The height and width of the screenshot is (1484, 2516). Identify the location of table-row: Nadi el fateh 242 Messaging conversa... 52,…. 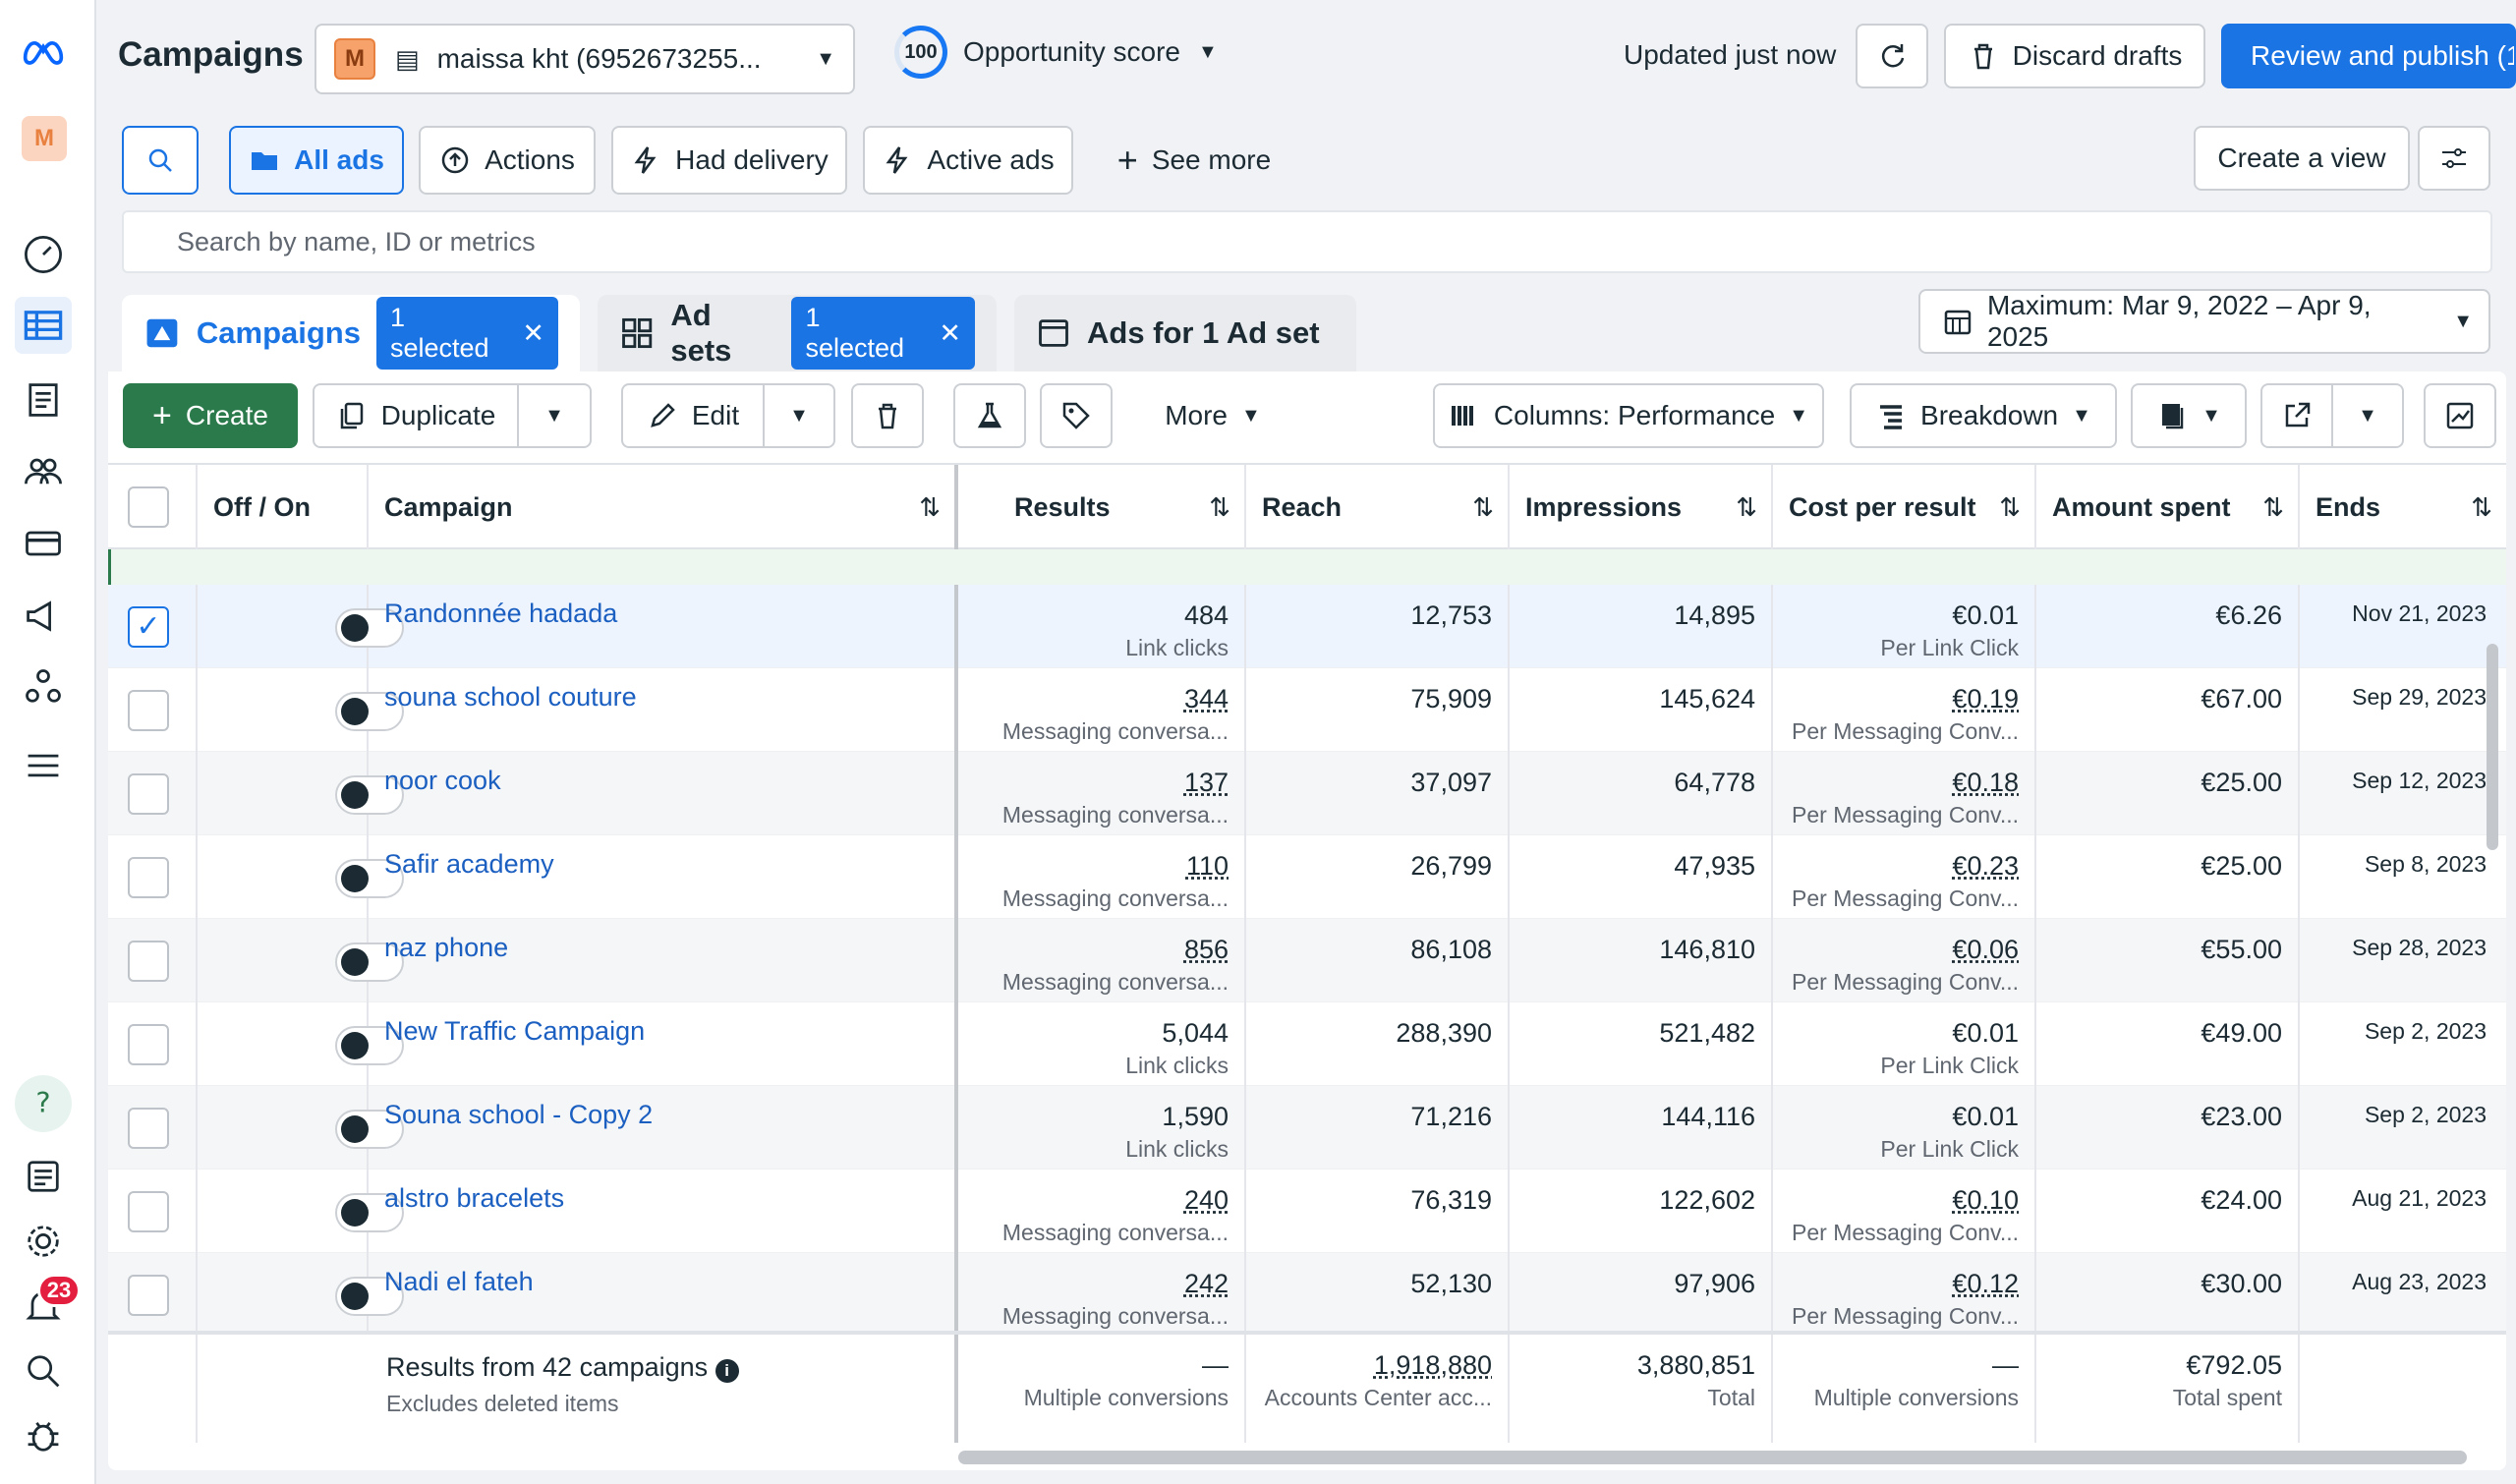
(1307, 1295).